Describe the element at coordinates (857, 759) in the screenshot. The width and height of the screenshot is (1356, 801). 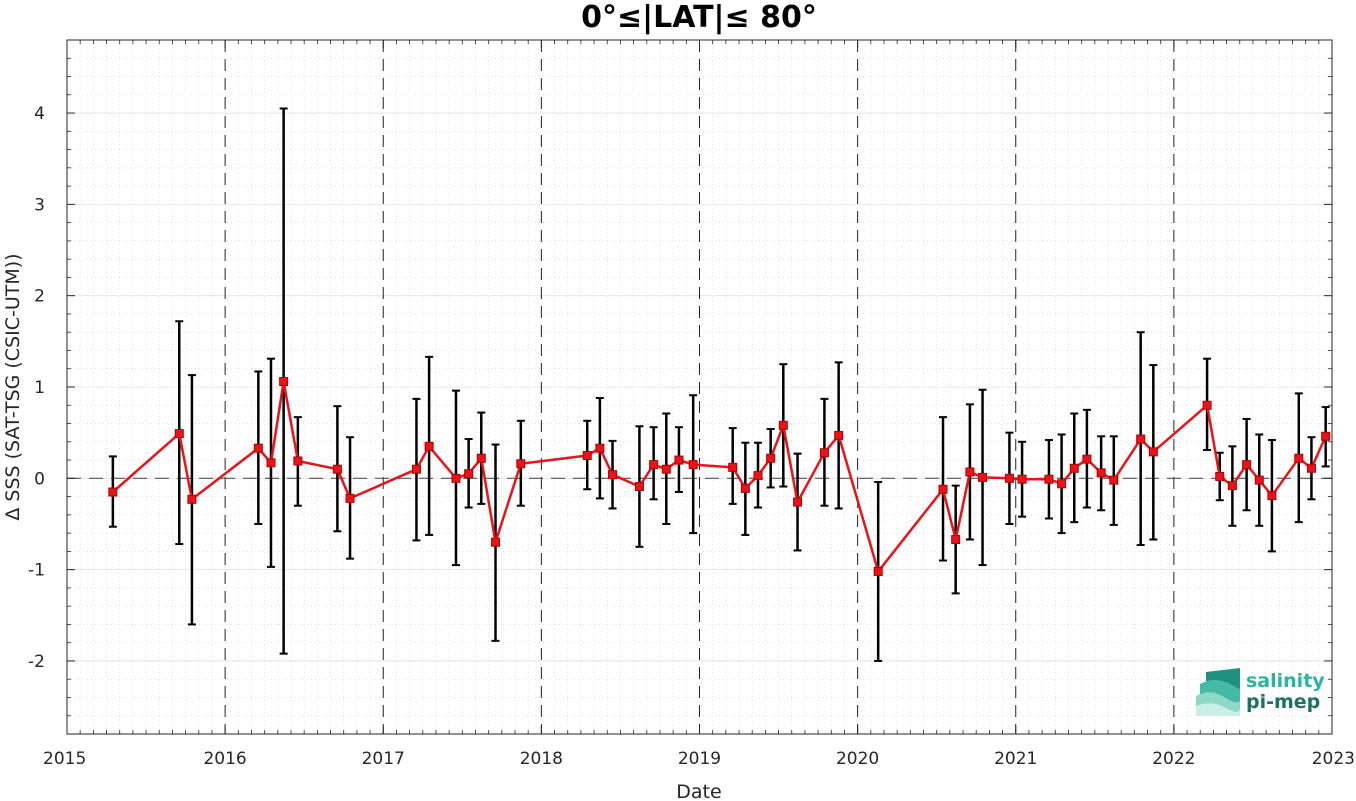
I see `x-tick-label: 2020` at that location.